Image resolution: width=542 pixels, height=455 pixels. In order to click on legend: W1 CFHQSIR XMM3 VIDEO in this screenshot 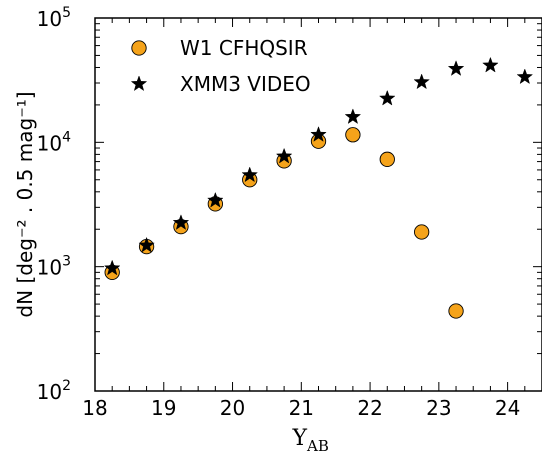, I will do `click(220, 66)`.